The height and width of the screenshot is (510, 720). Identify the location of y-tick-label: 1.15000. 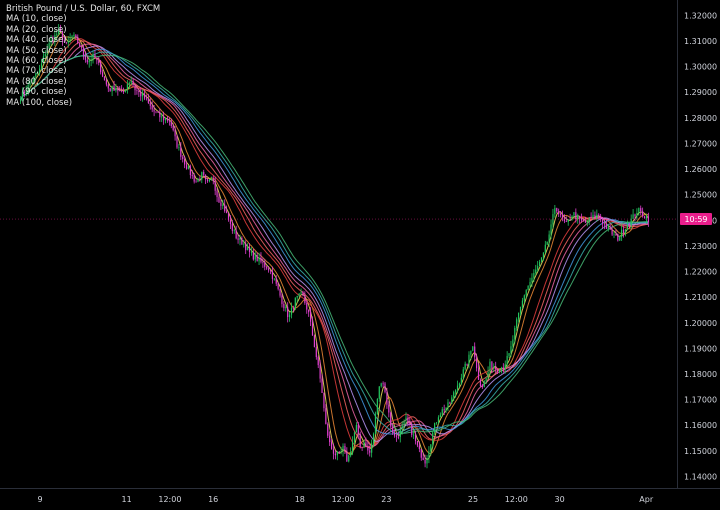
(700, 451).